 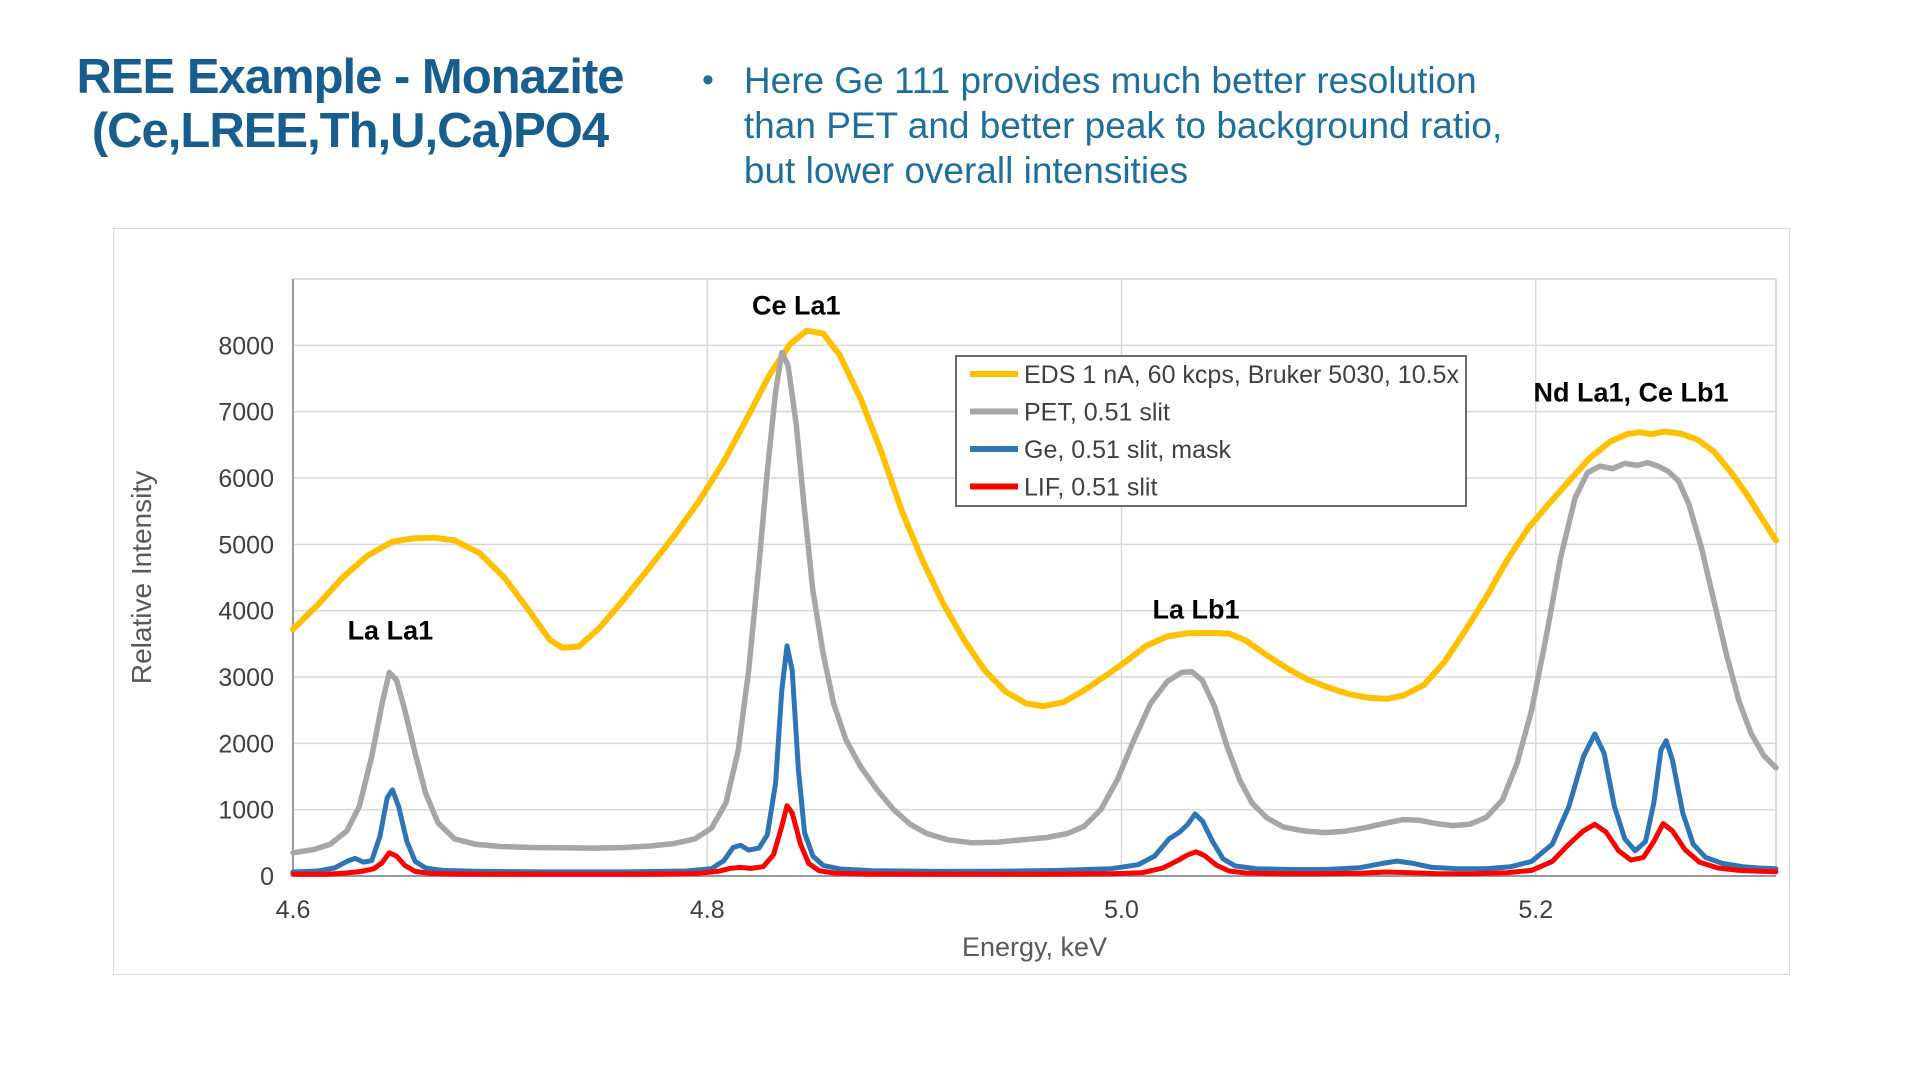 What do you see at coordinates (246, 413) in the screenshot?
I see `y-tick-label: 7000` at bounding box center [246, 413].